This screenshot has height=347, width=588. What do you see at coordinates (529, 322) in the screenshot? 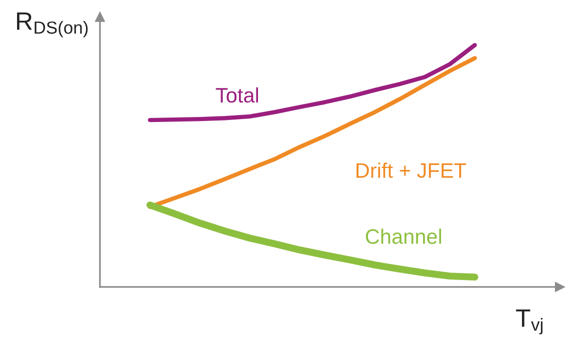
I see `x-axis-title: T$_{vj}$` at bounding box center [529, 322].